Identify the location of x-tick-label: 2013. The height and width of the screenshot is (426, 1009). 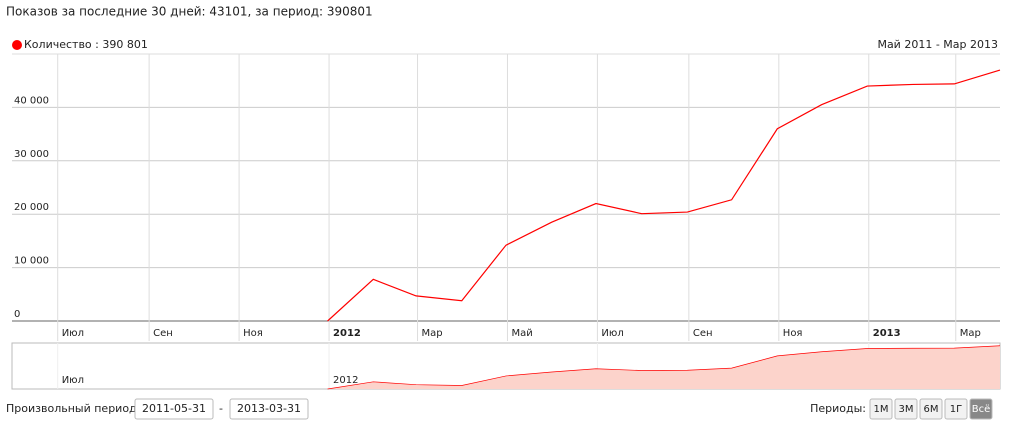
(887, 333).